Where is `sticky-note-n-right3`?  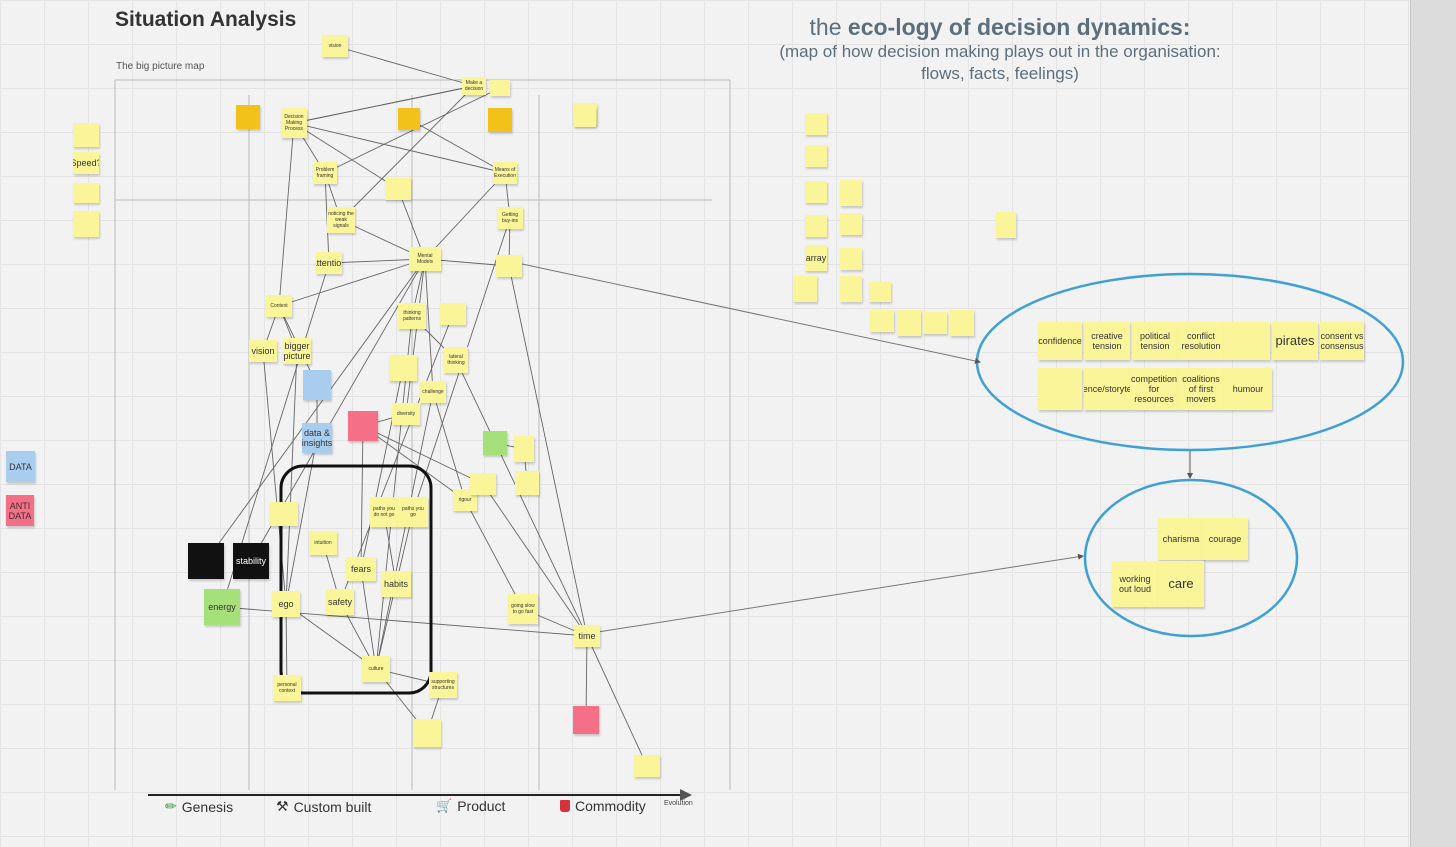
sticky-note-n-right3 is located at coordinates (527, 483).